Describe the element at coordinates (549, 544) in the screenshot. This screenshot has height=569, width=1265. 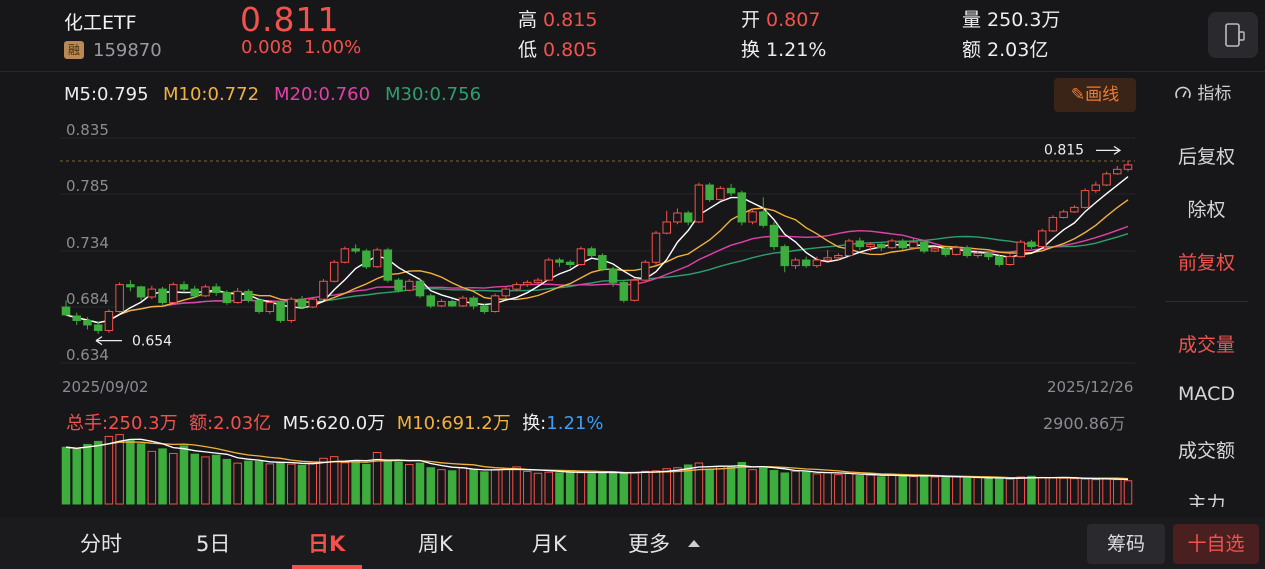
I see `tab-monthly-k: 月K` at that location.